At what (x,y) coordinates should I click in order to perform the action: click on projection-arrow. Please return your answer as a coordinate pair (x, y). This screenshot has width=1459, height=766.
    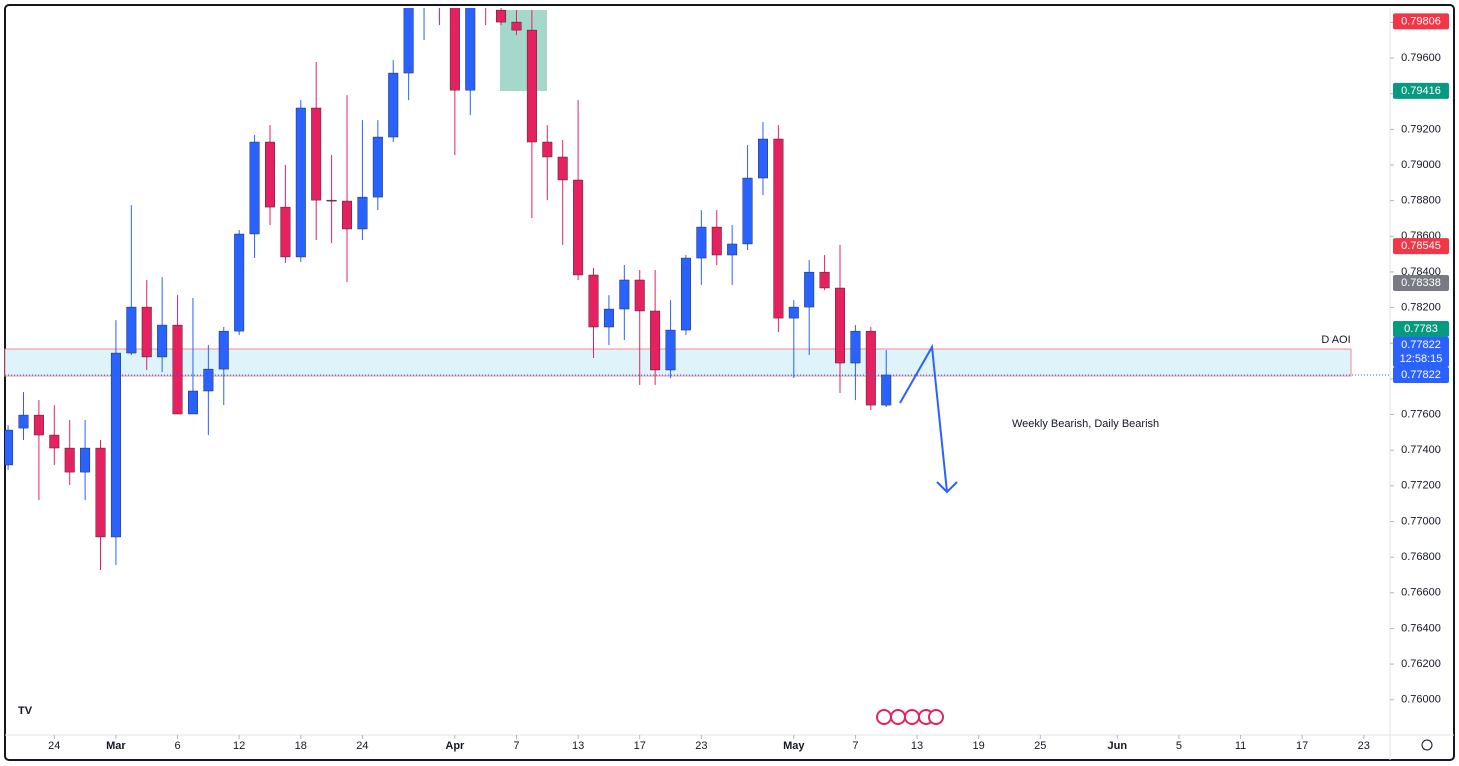
    Looking at the image, I should click on (923, 418).